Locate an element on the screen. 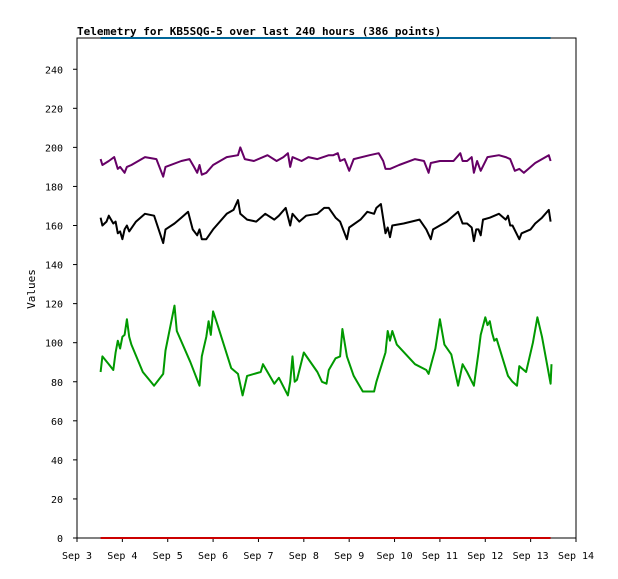 The height and width of the screenshot is (579, 618). x-tick-label: Sep 9 is located at coordinates (349, 556).